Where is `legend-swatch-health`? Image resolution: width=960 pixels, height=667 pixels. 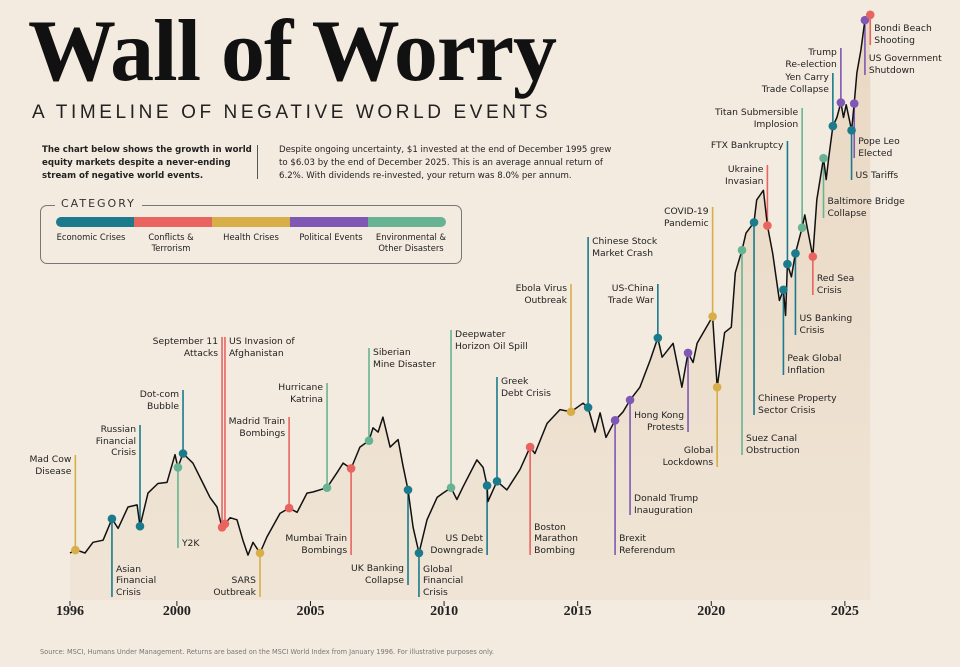 legend-swatch-health is located at coordinates (251, 222).